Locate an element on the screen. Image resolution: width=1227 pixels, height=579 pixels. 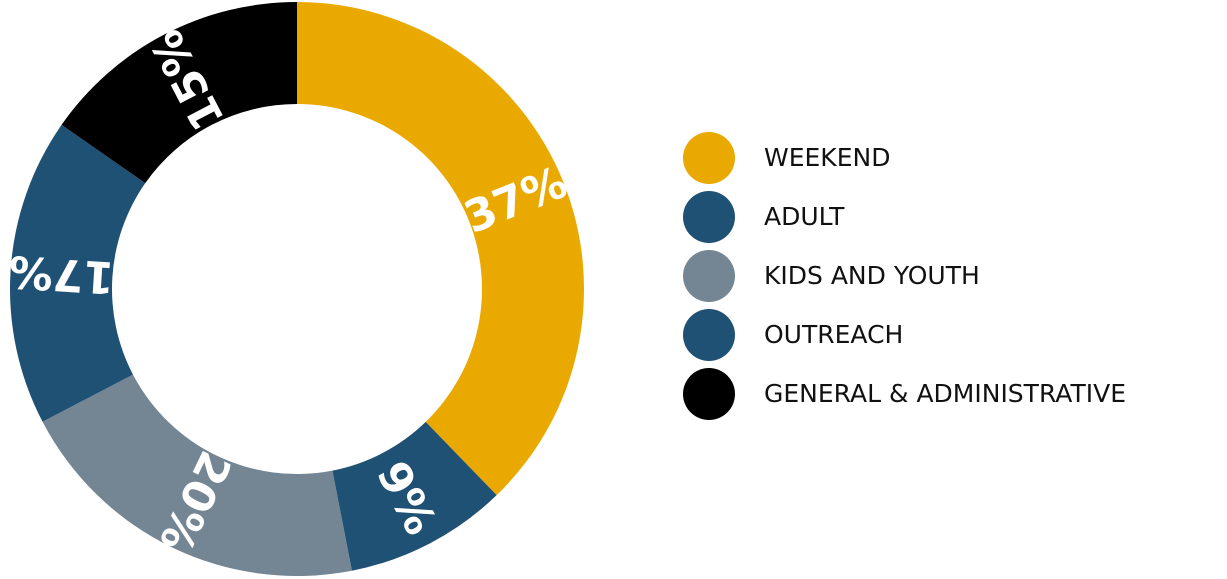
slice-label-outreach: 17% is located at coordinates (61, 274).